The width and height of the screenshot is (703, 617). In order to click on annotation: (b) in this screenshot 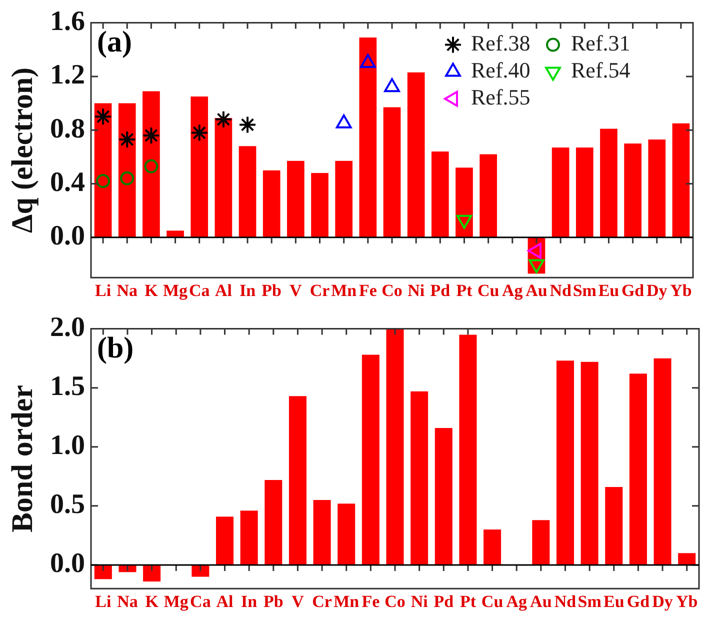, I will do `click(115, 348)`.